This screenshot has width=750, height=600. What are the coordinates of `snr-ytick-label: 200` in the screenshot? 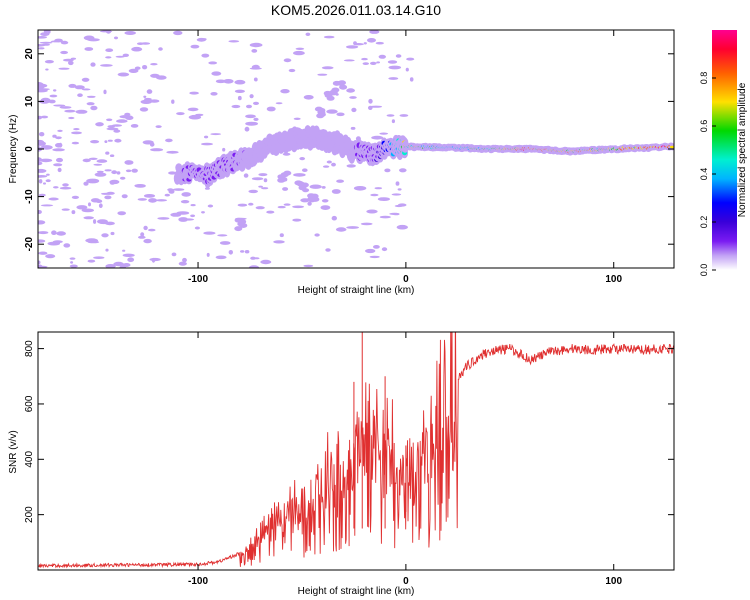 It's located at (29, 514).